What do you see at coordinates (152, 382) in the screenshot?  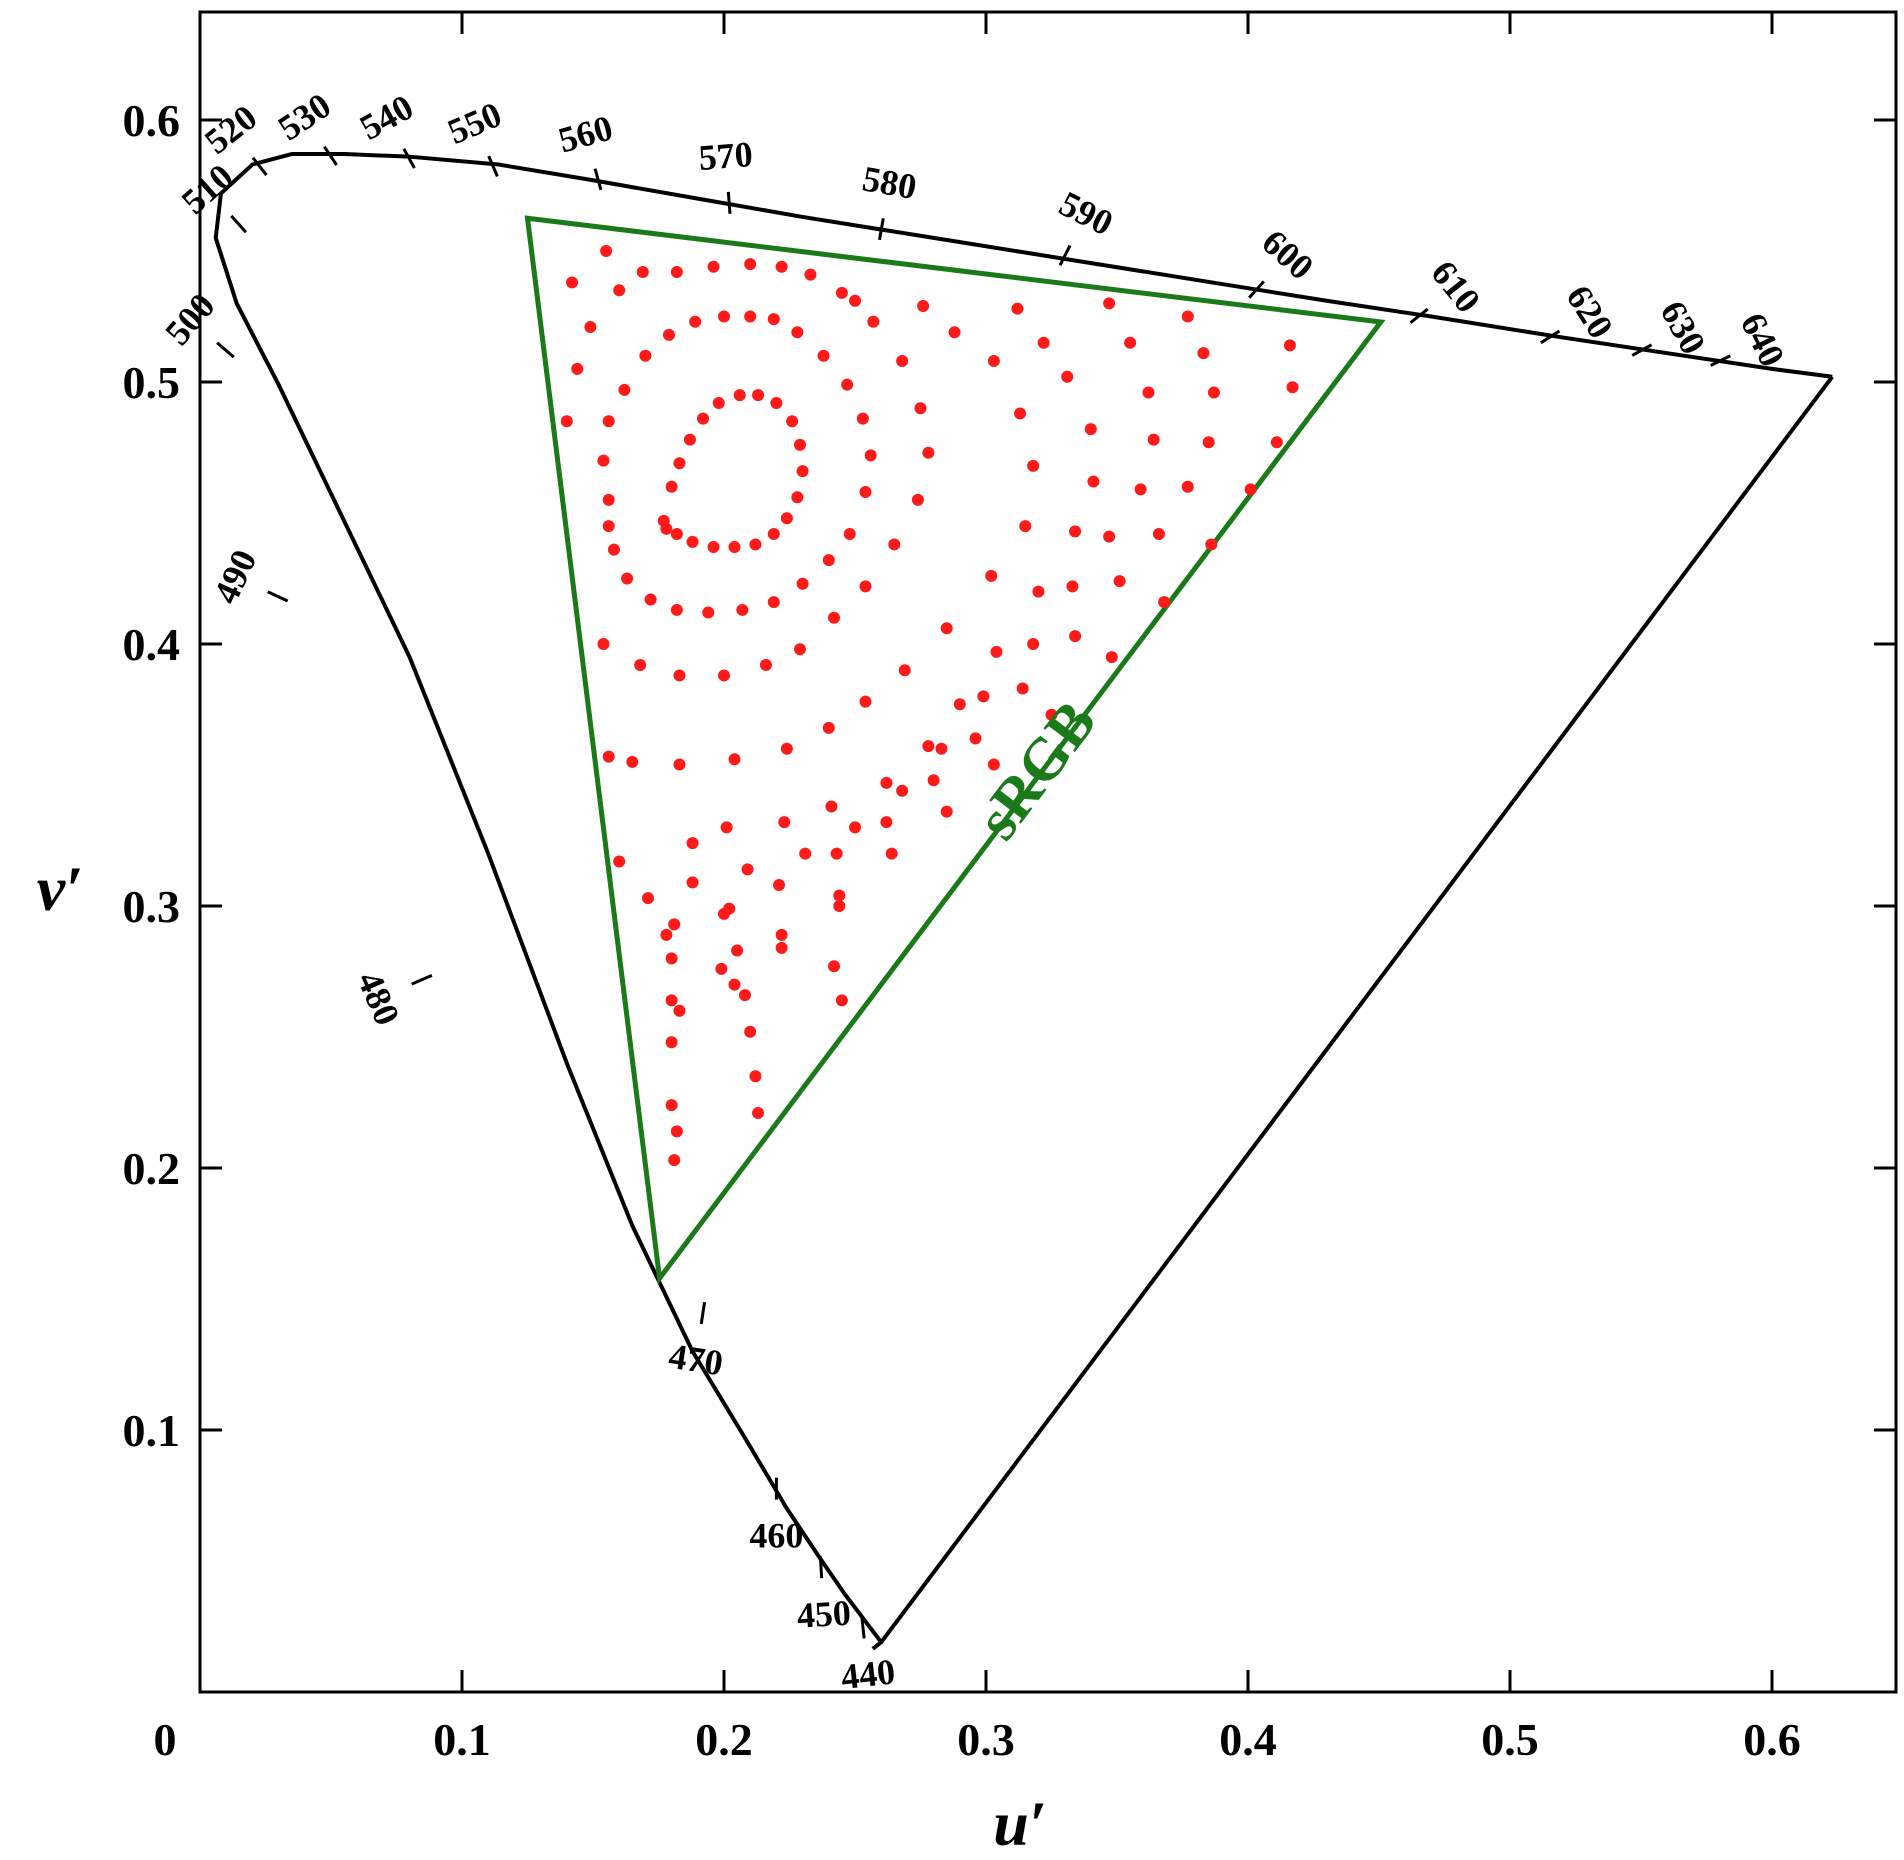 I see `y-tick-label: 0.5` at bounding box center [152, 382].